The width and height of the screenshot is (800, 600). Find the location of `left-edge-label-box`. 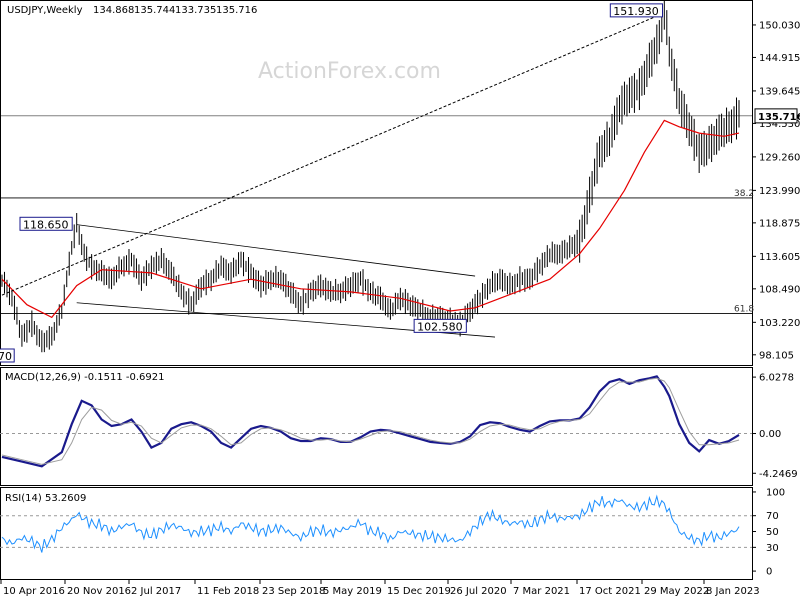

left-edge-label-box is located at coordinates (7, 355).